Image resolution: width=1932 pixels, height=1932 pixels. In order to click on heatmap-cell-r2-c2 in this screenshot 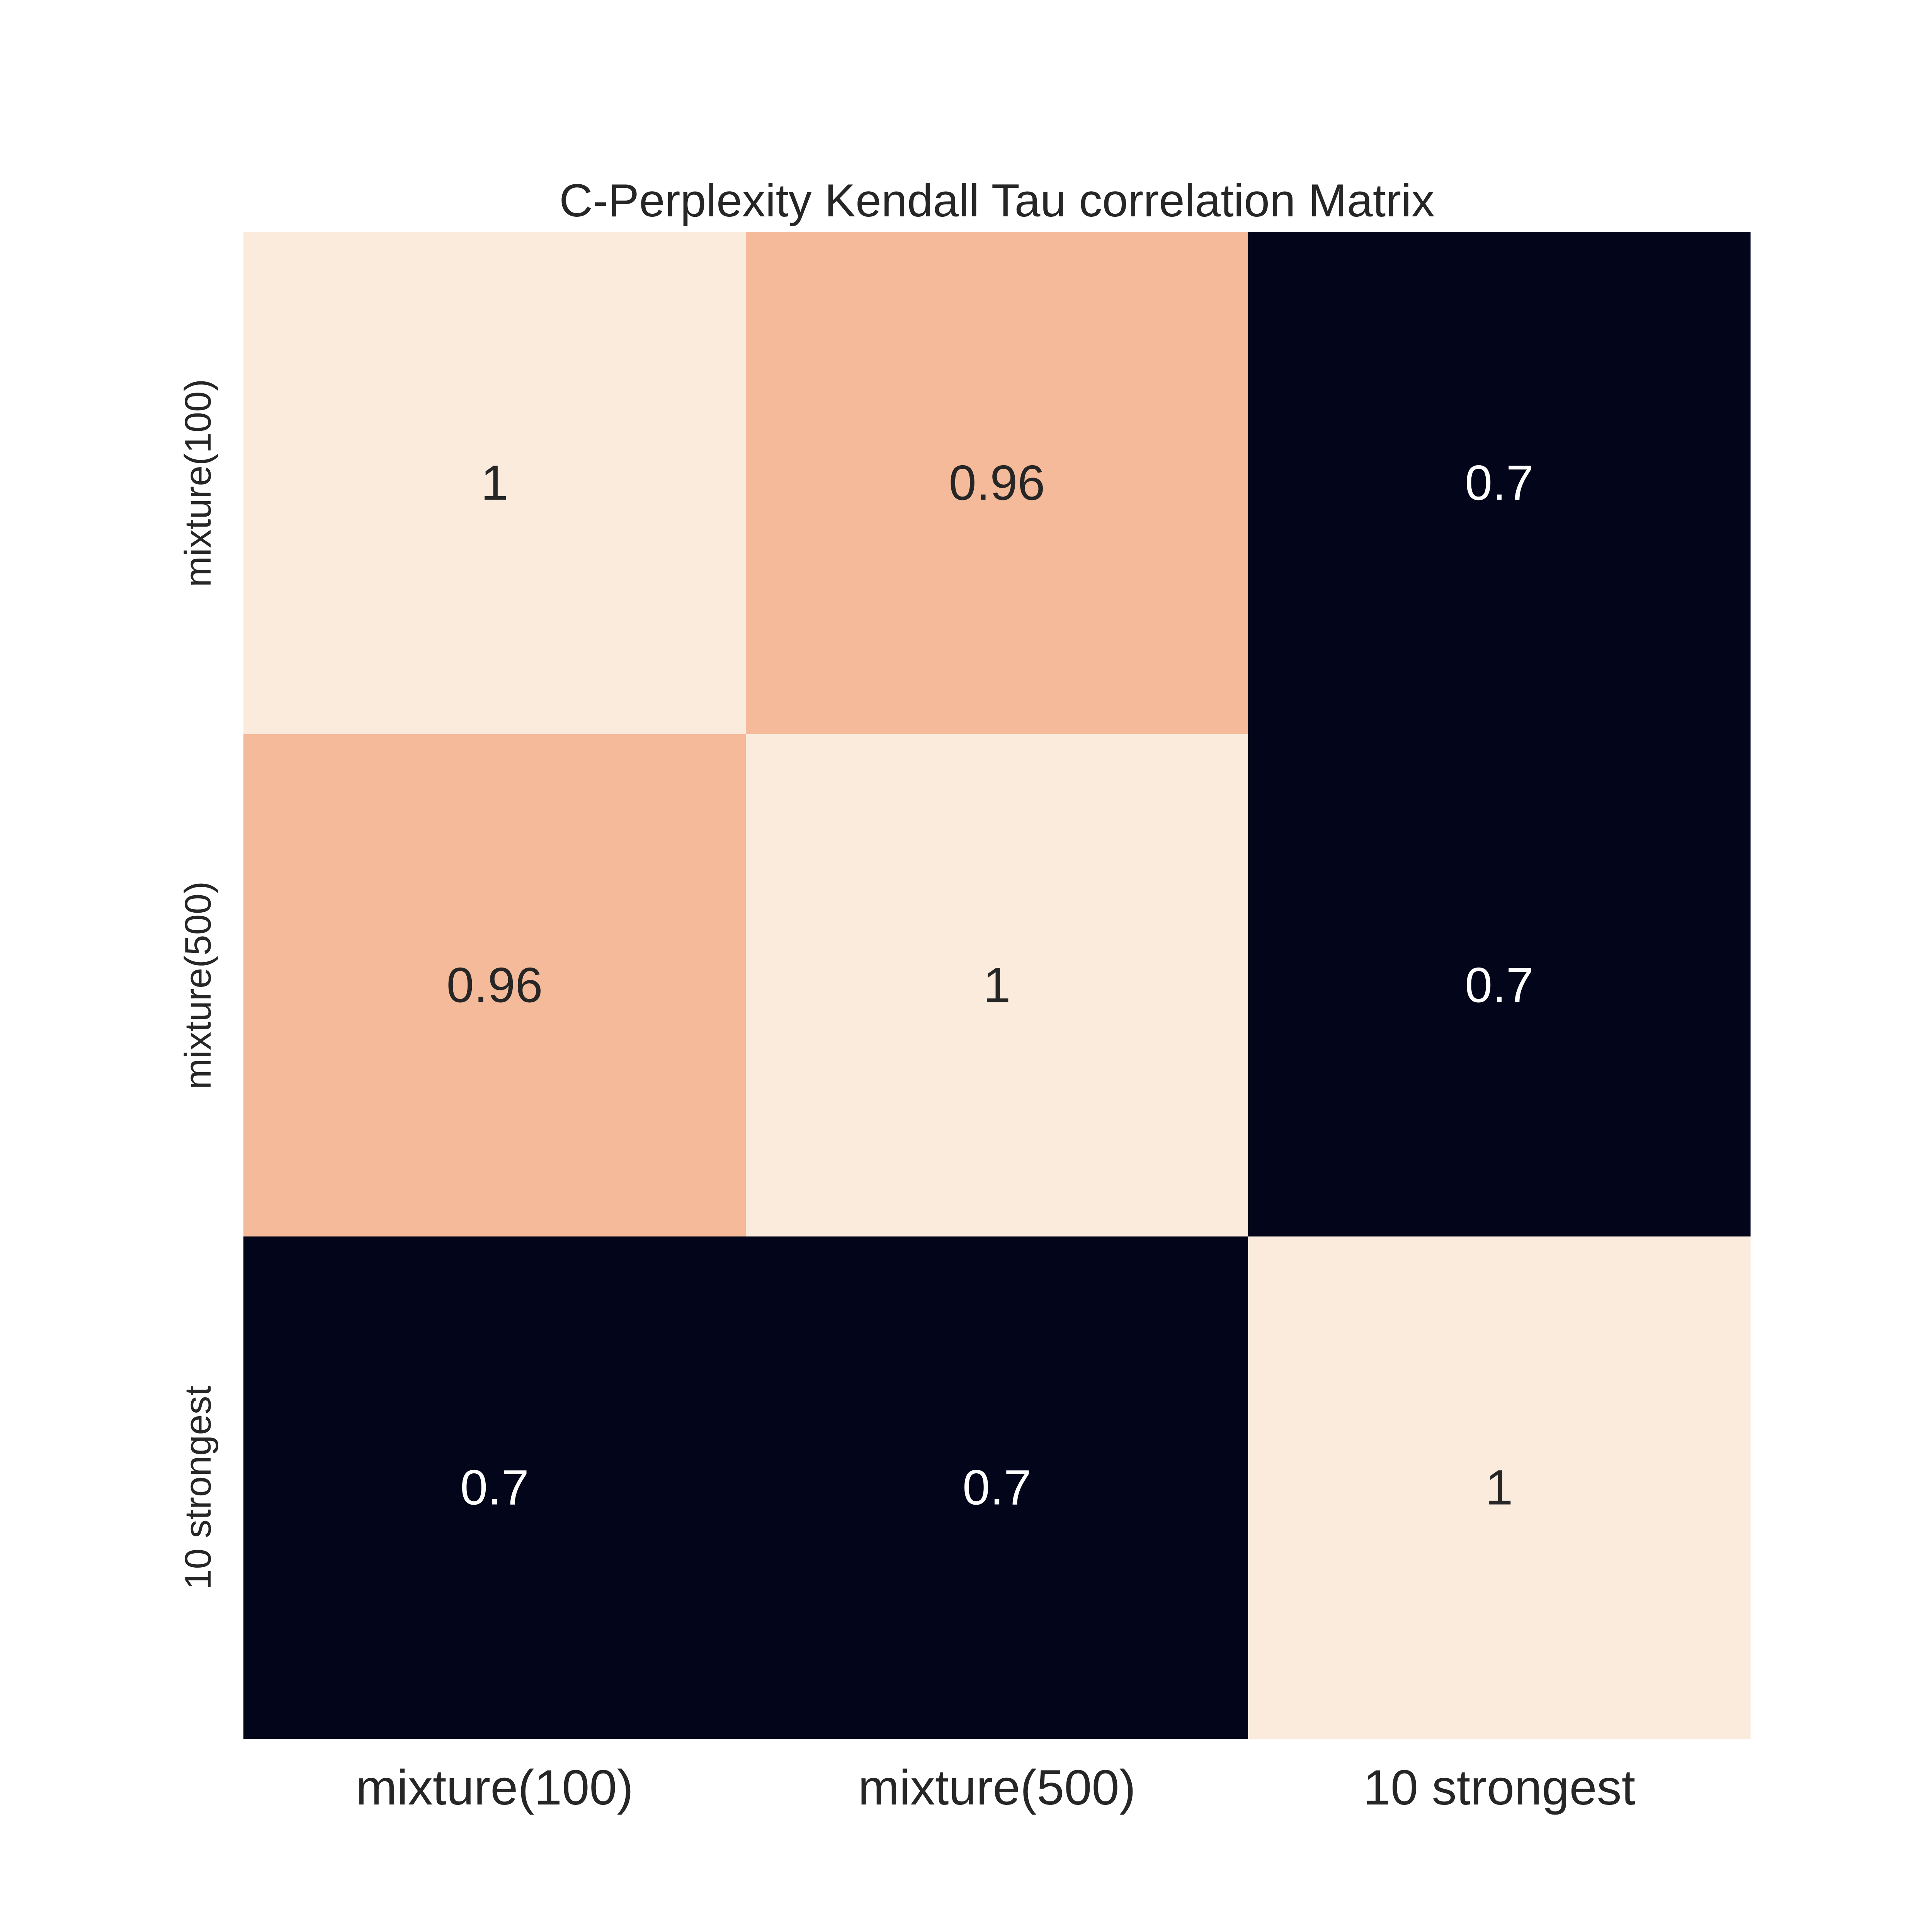, I will do `click(1499, 1488)`.